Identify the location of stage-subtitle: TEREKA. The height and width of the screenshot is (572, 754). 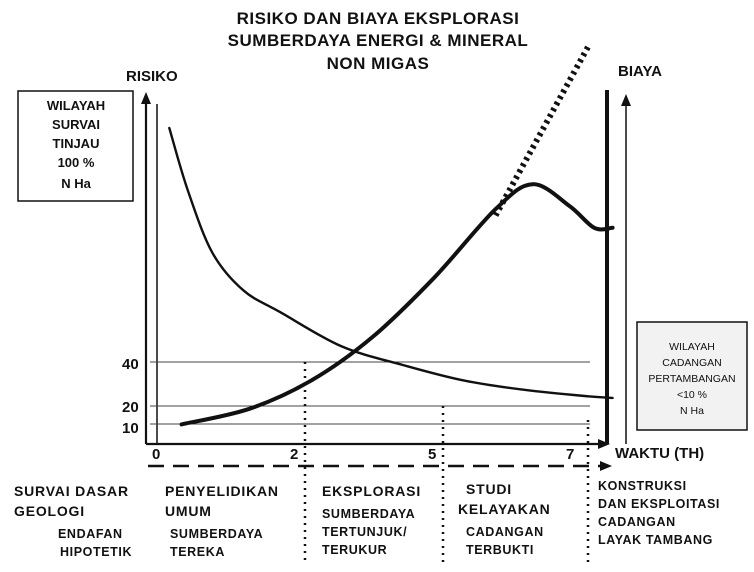
(197, 552).